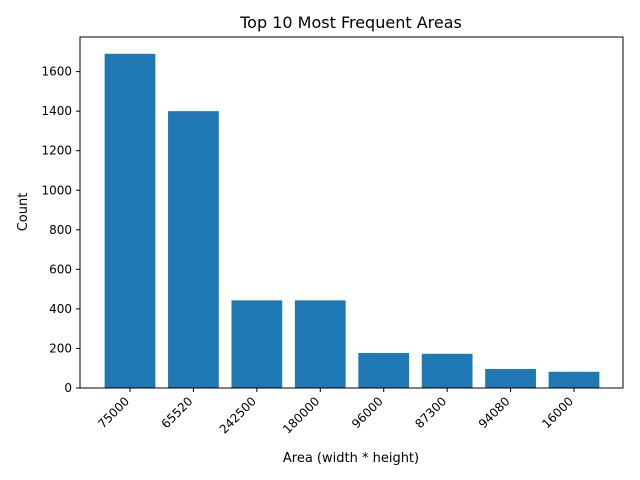  I want to click on y-tick-label: 1400, so click(56, 111).